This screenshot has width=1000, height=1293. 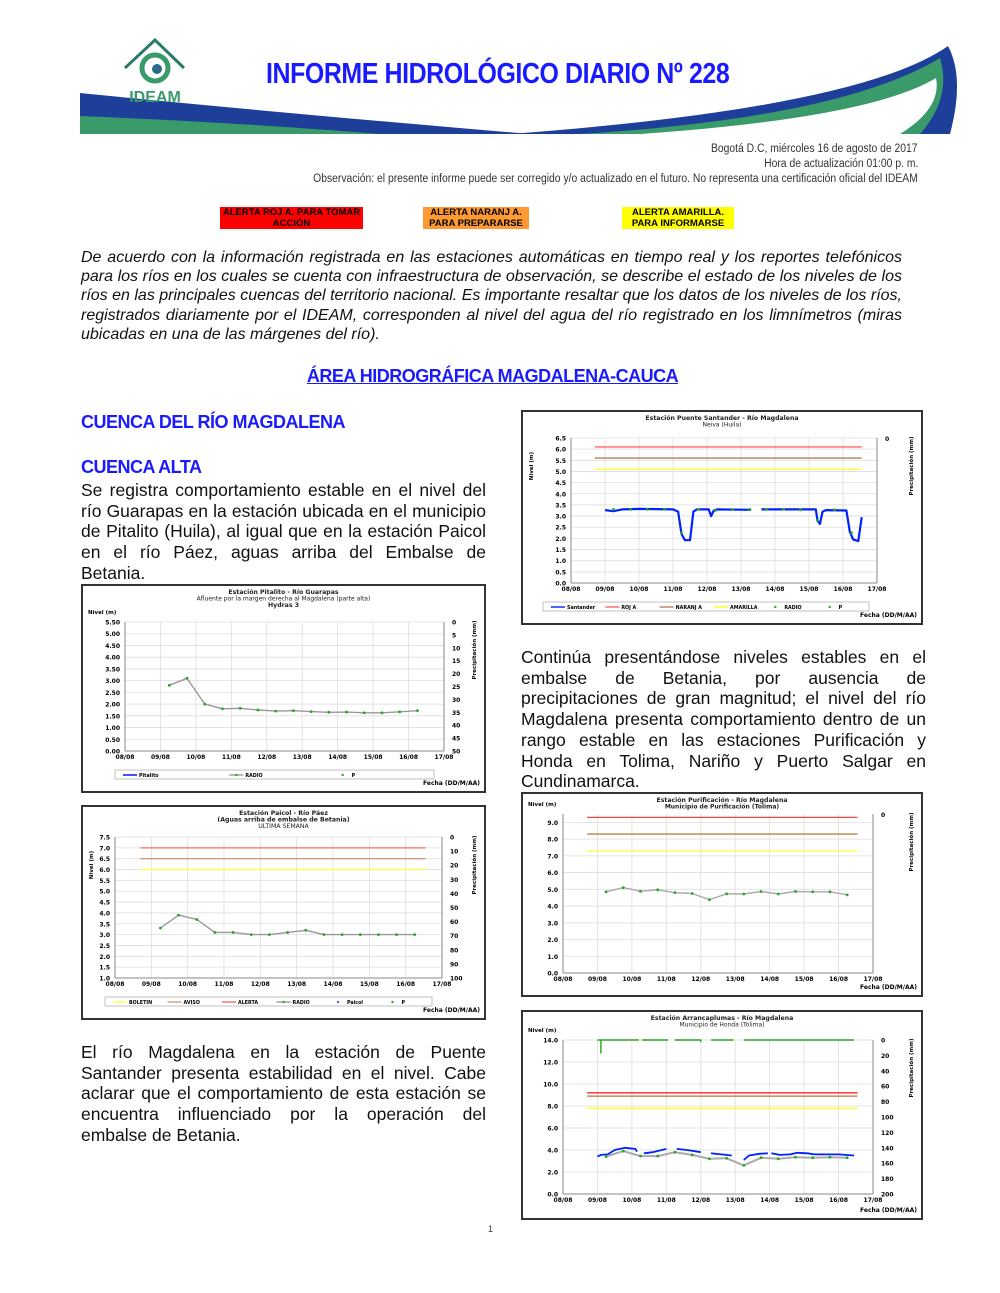 I want to click on y2-tick-label: 35, so click(x=456, y=713).